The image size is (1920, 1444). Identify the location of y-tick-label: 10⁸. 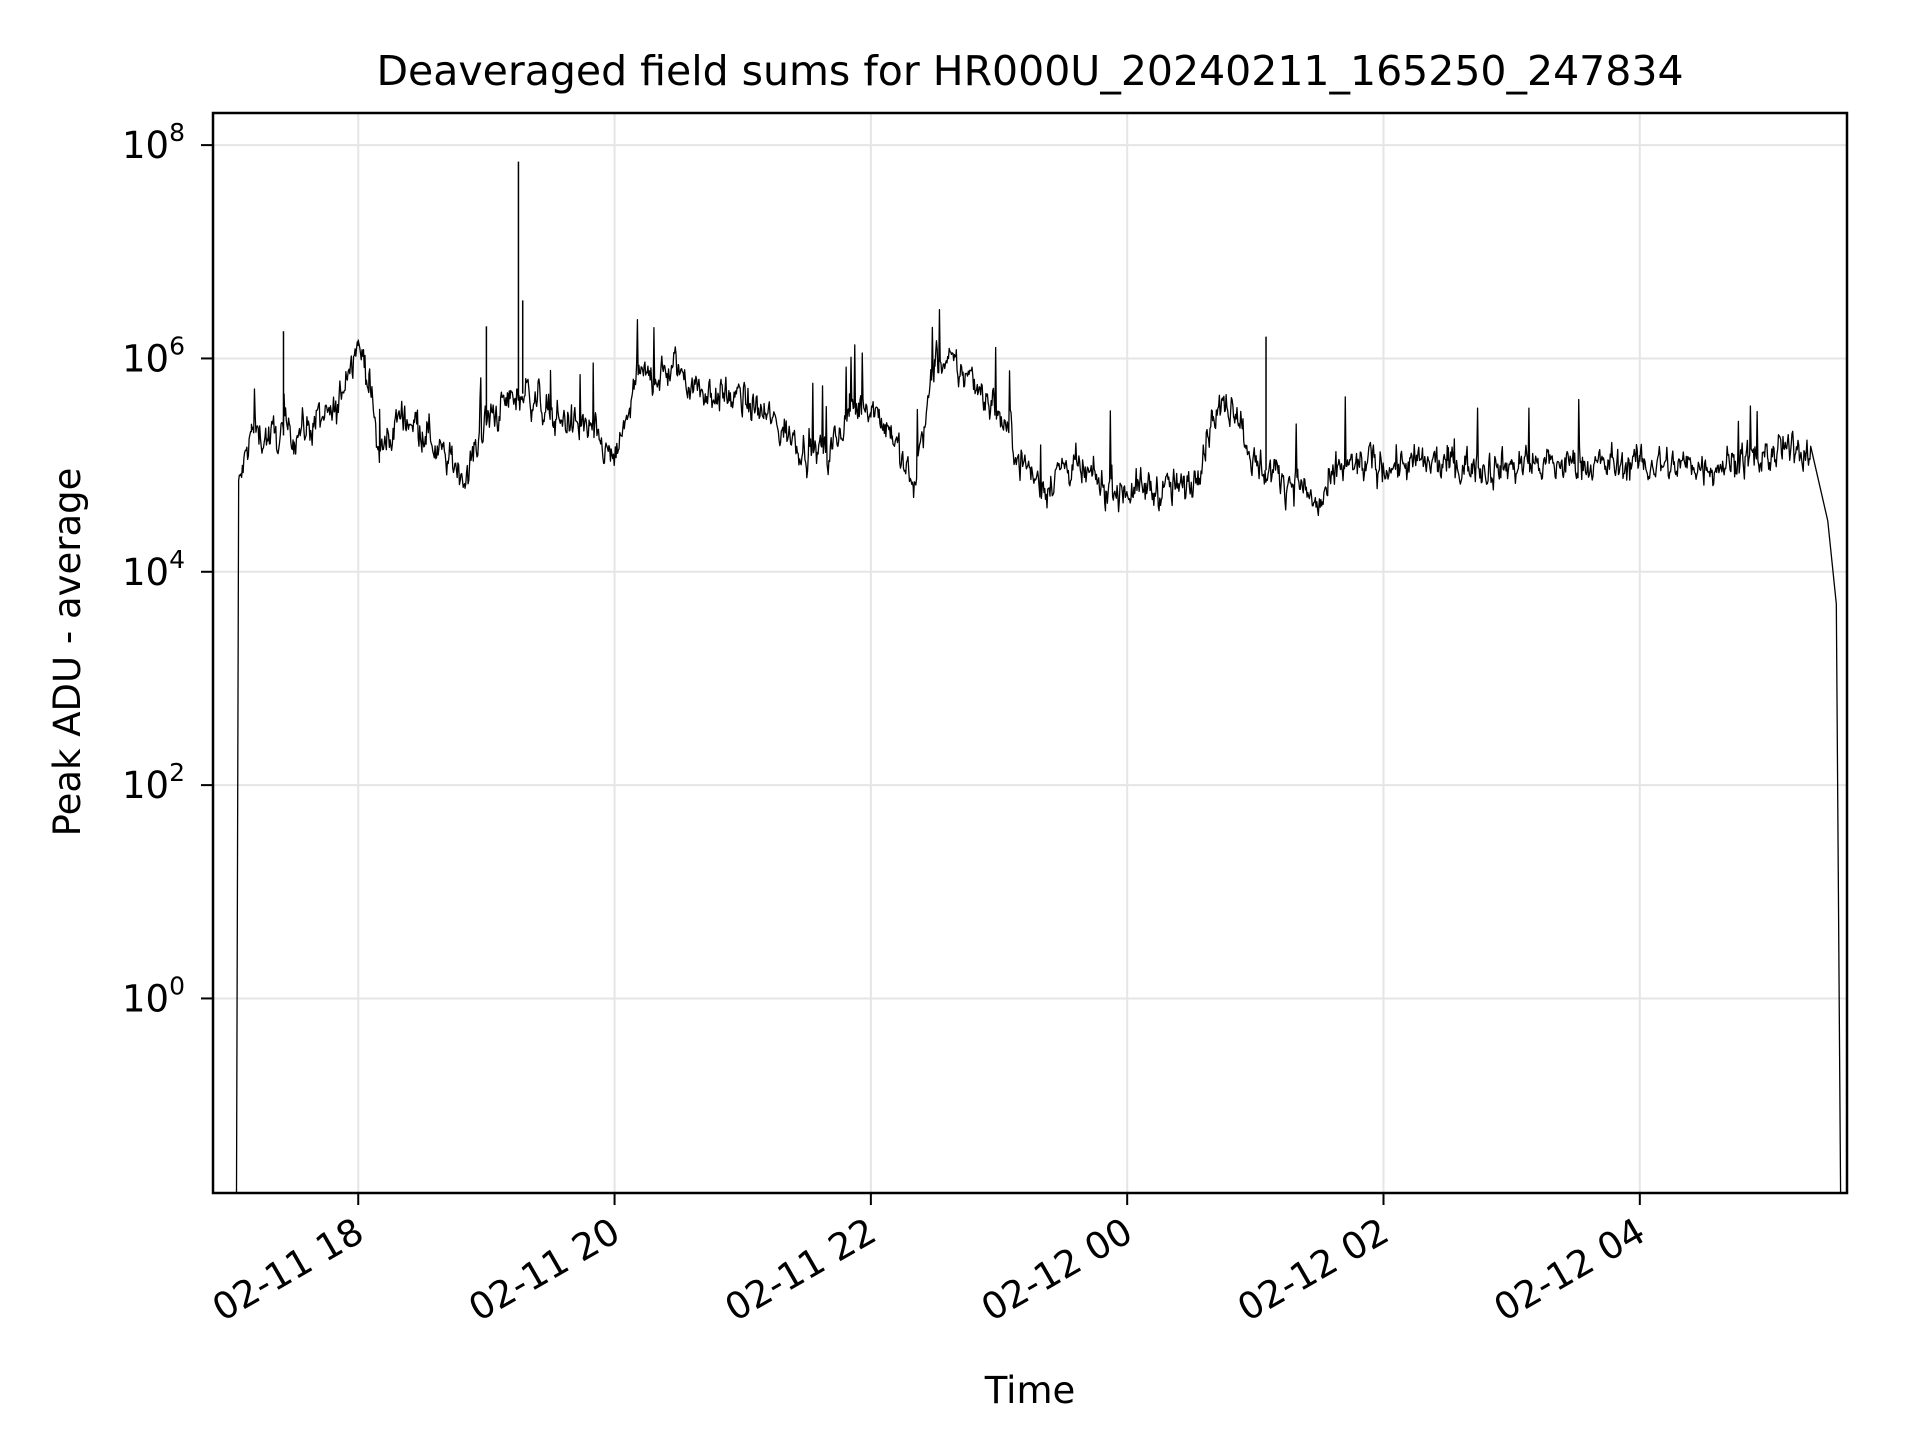
(153, 142).